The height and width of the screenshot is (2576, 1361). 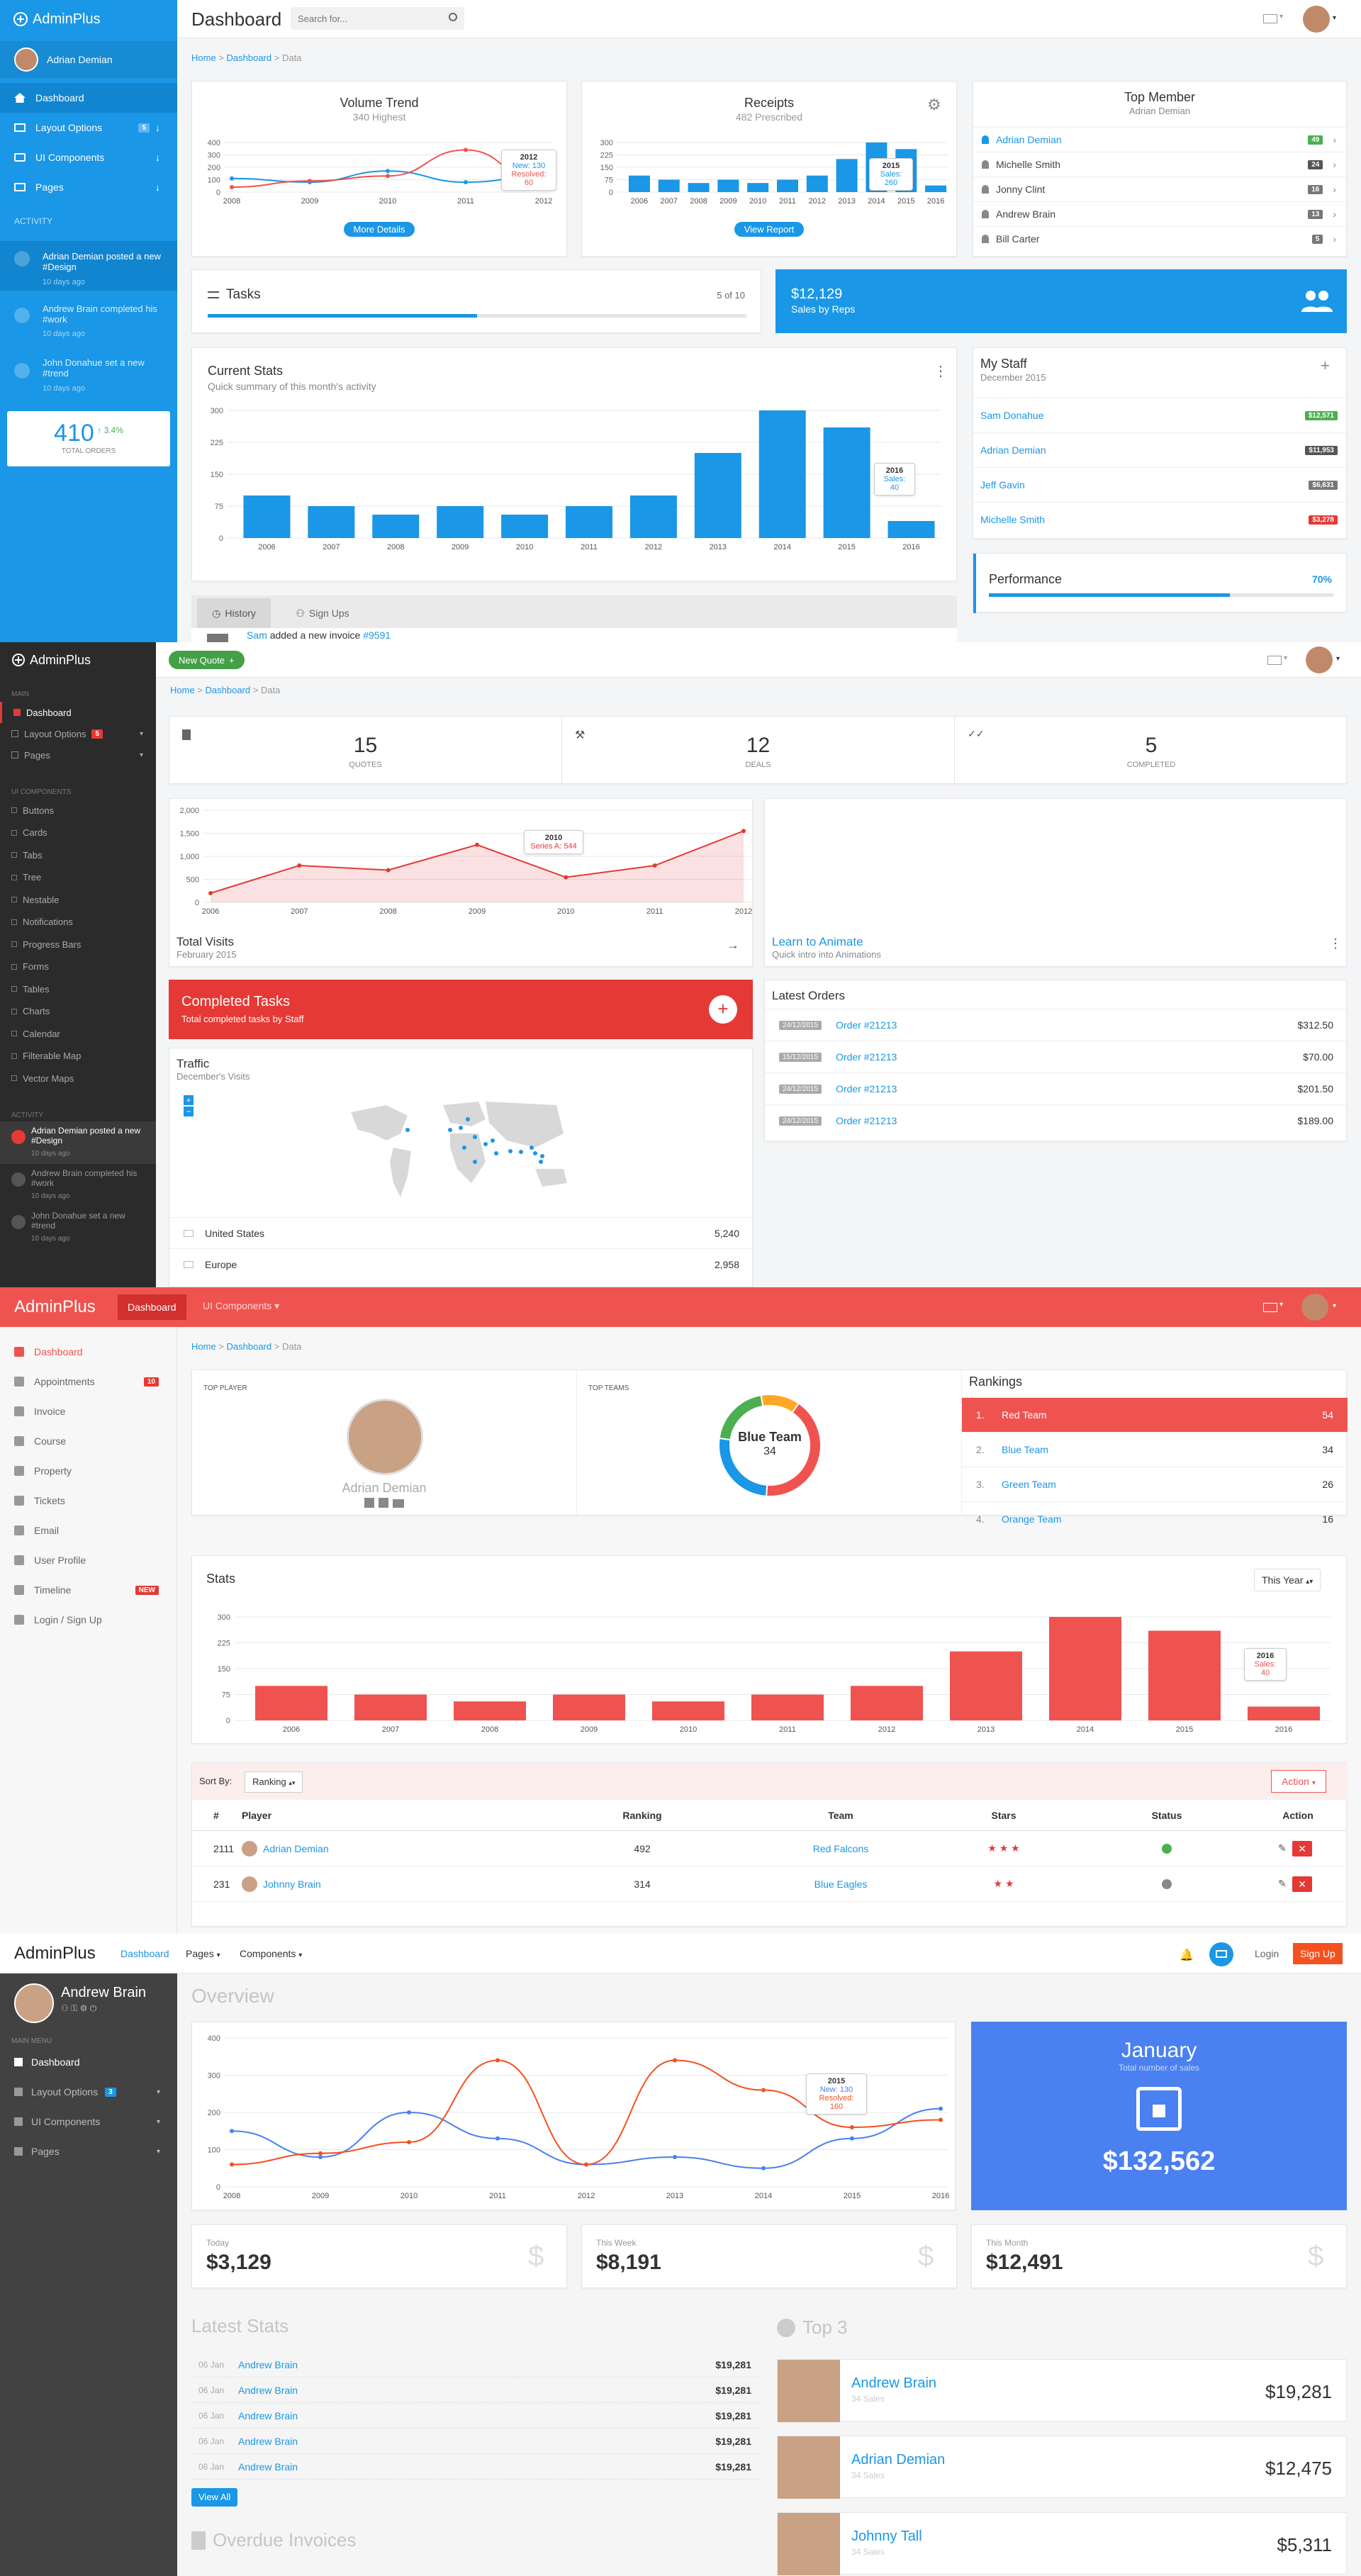 What do you see at coordinates (723, 1010) in the screenshot?
I see `add-task-button: +` at bounding box center [723, 1010].